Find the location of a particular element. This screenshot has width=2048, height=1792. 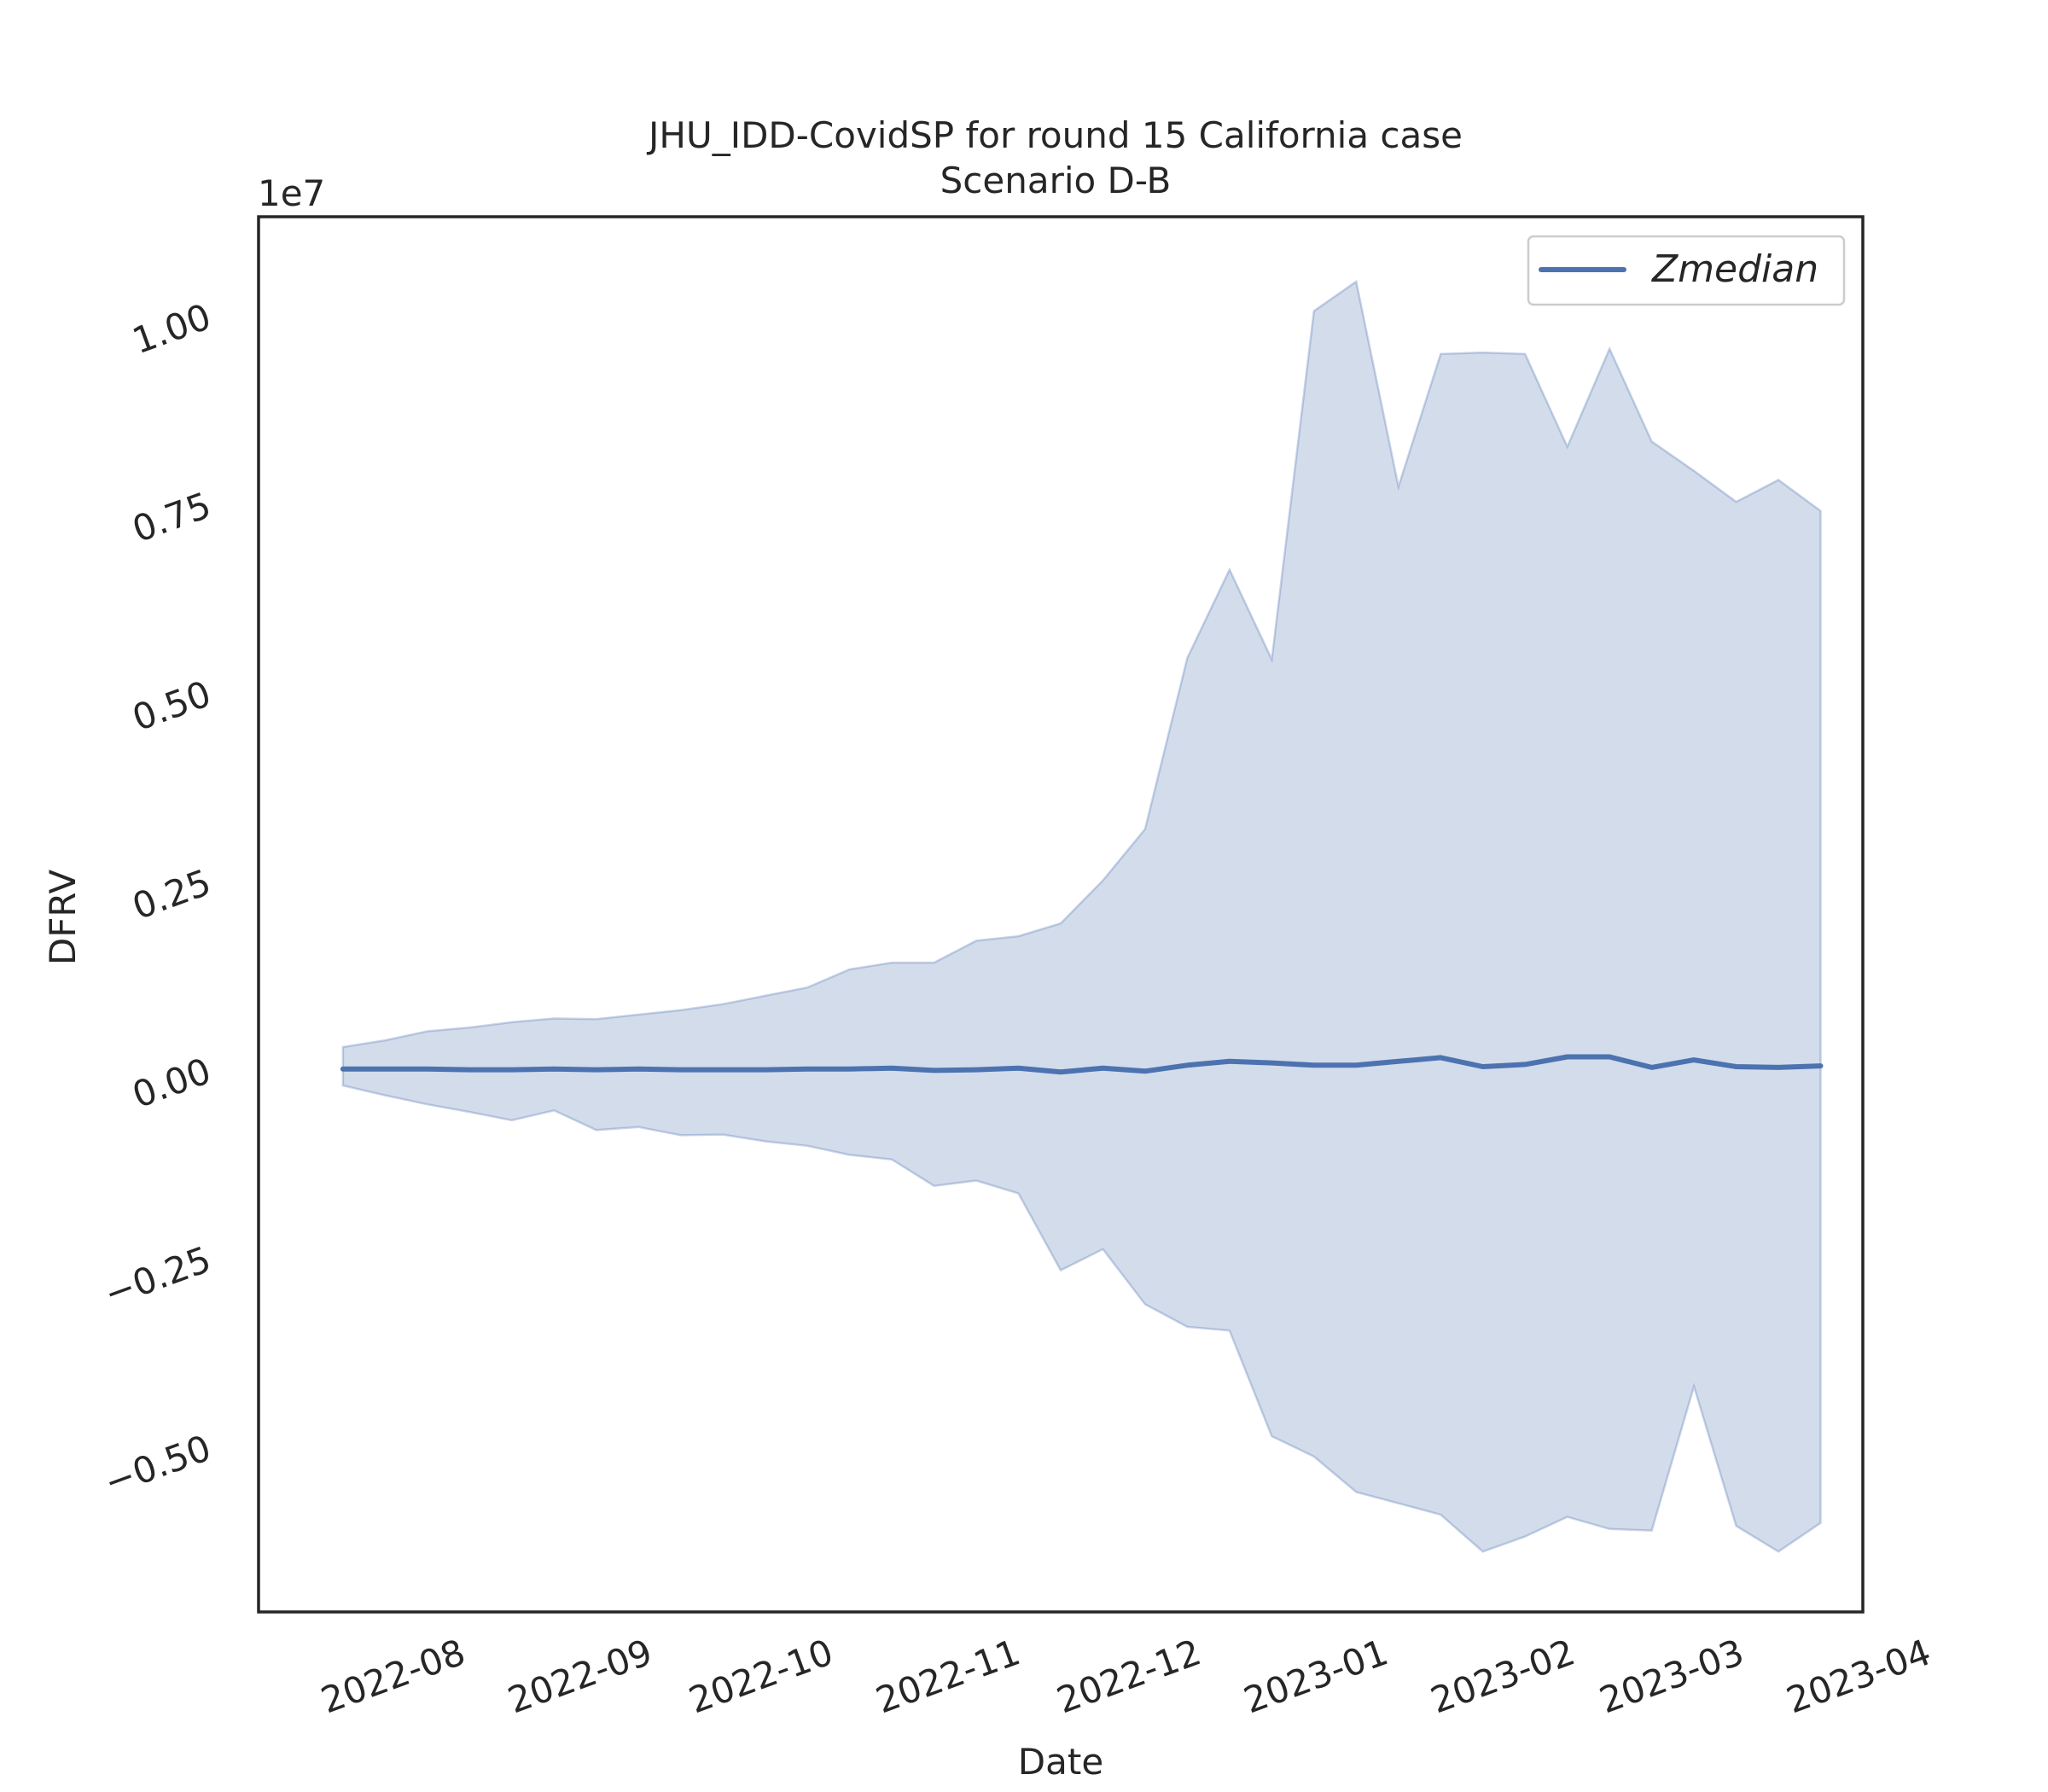

y-tick-label: 1.00 is located at coordinates (172, 328).